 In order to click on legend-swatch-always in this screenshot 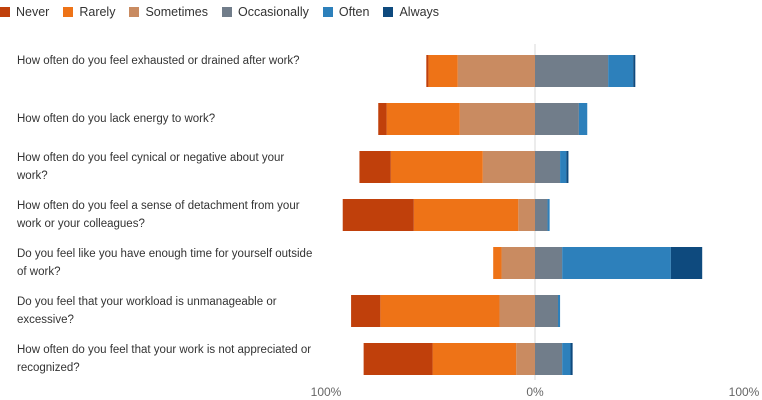, I will do `click(388, 12)`.